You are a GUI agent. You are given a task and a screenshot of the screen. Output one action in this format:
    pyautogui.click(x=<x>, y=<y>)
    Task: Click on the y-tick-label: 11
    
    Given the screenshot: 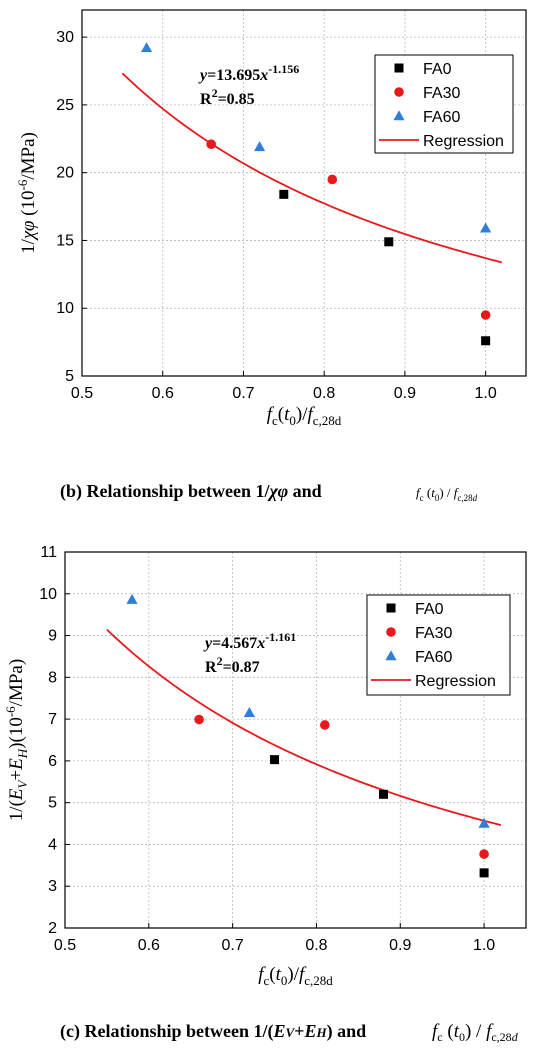 What is the action you would take?
    pyautogui.click(x=48, y=552)
    